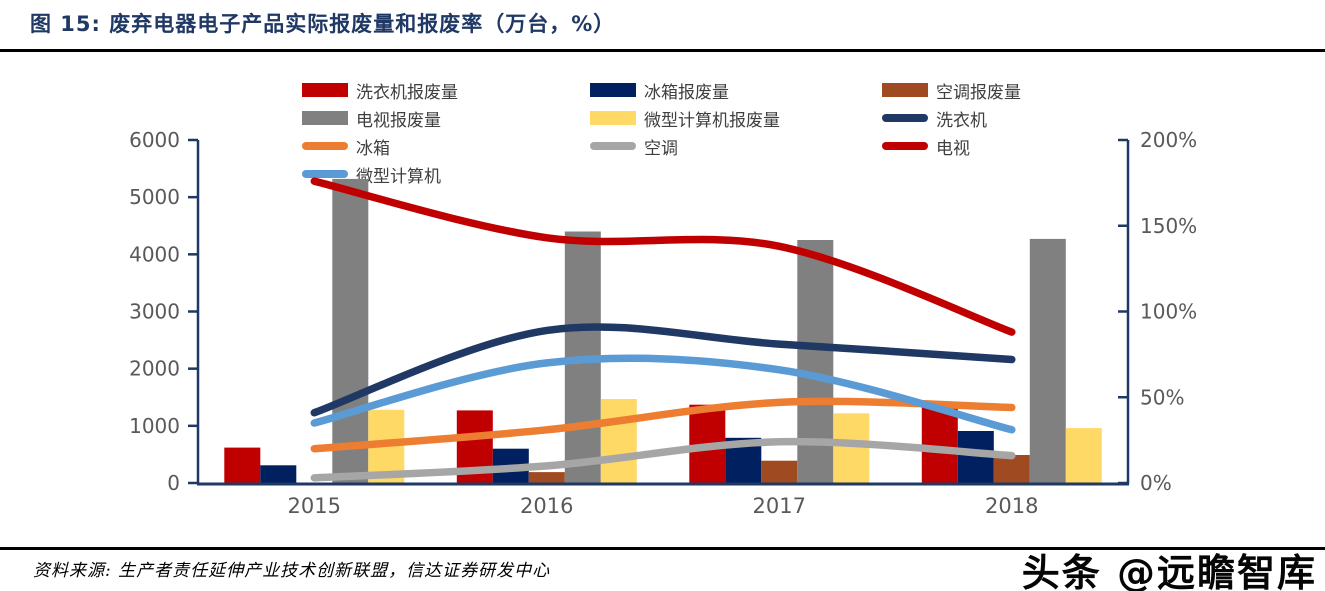  Describe the element at coordinates (154, 140) in the screenshot. I see `left-axis-label: 6000` at that location.